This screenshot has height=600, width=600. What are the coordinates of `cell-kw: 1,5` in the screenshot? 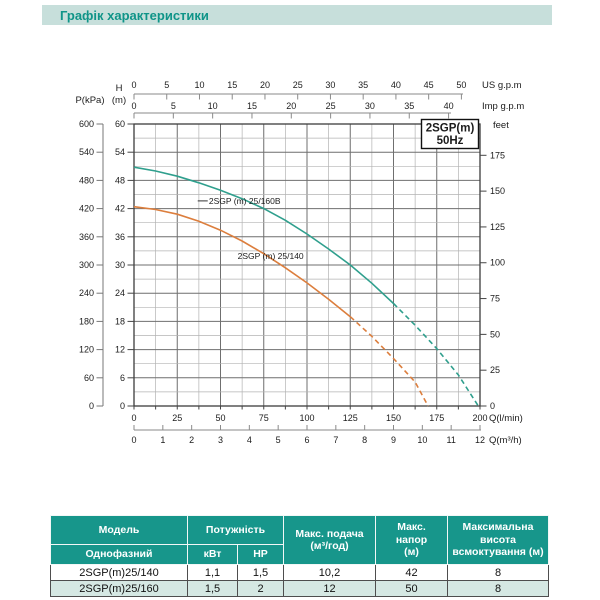 It's located at (212, 588).